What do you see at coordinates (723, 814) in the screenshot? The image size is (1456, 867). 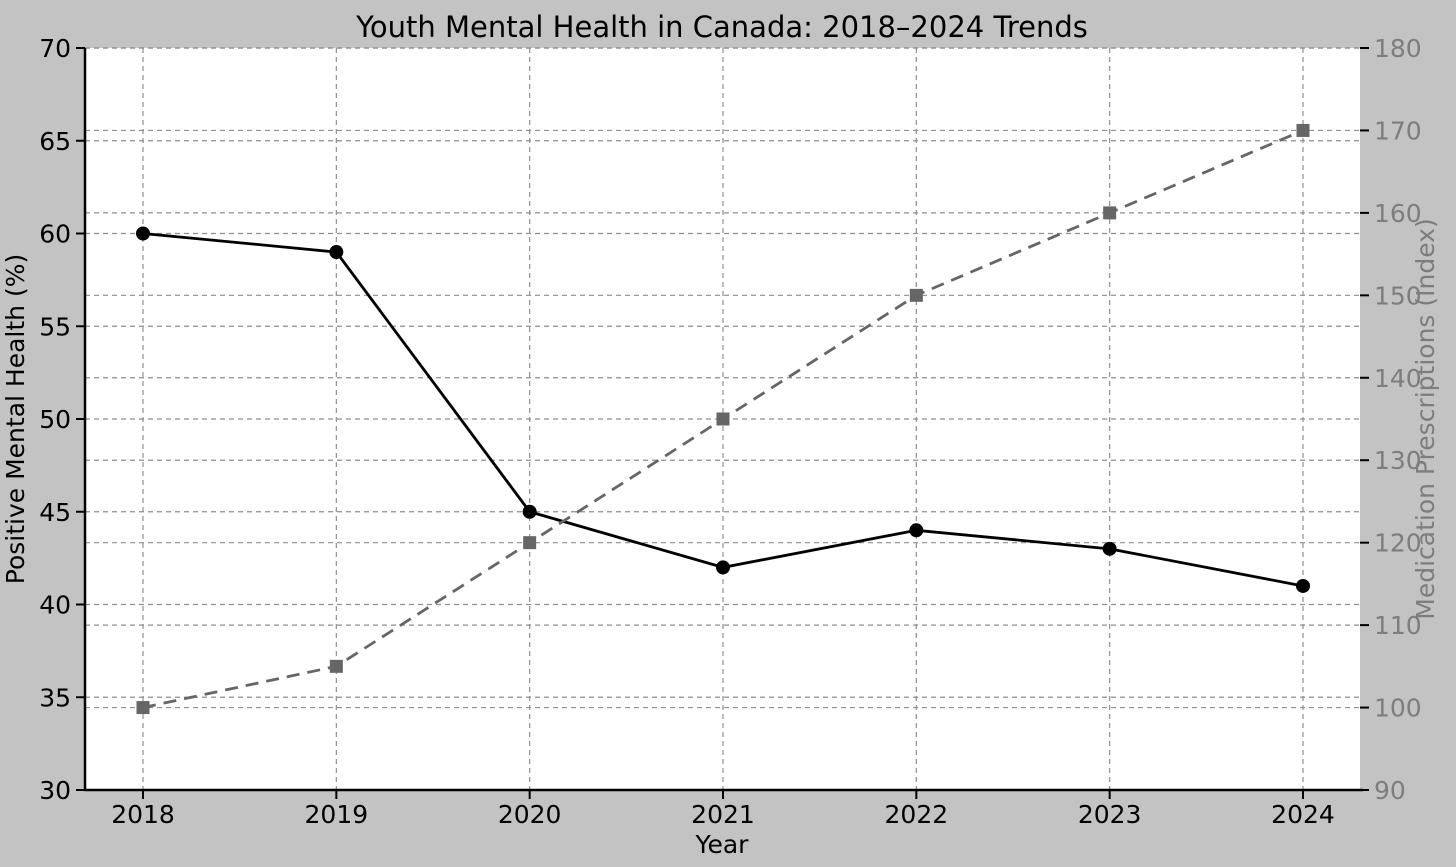 I see `year-tick-label: 2021` at bounding box center [723, 814].